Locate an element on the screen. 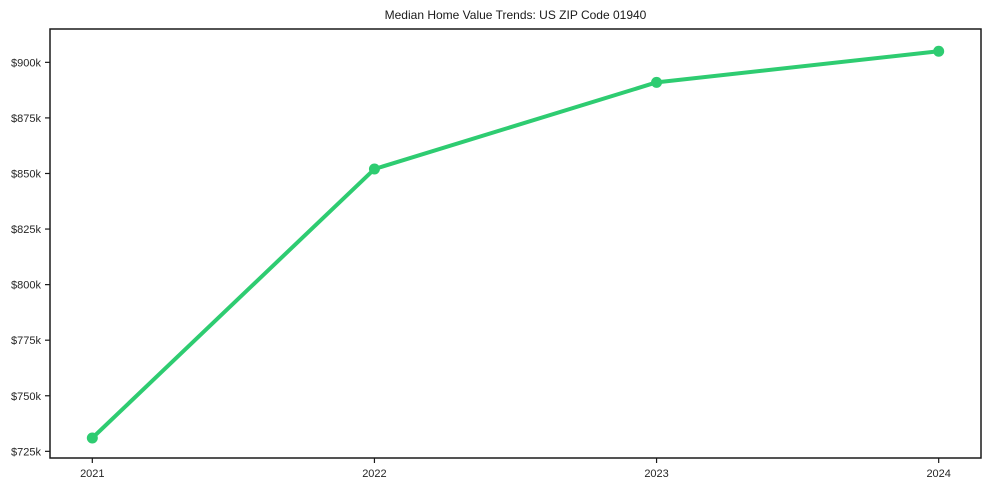  y-tick-label: $900k is located at coordinates (26, 63).